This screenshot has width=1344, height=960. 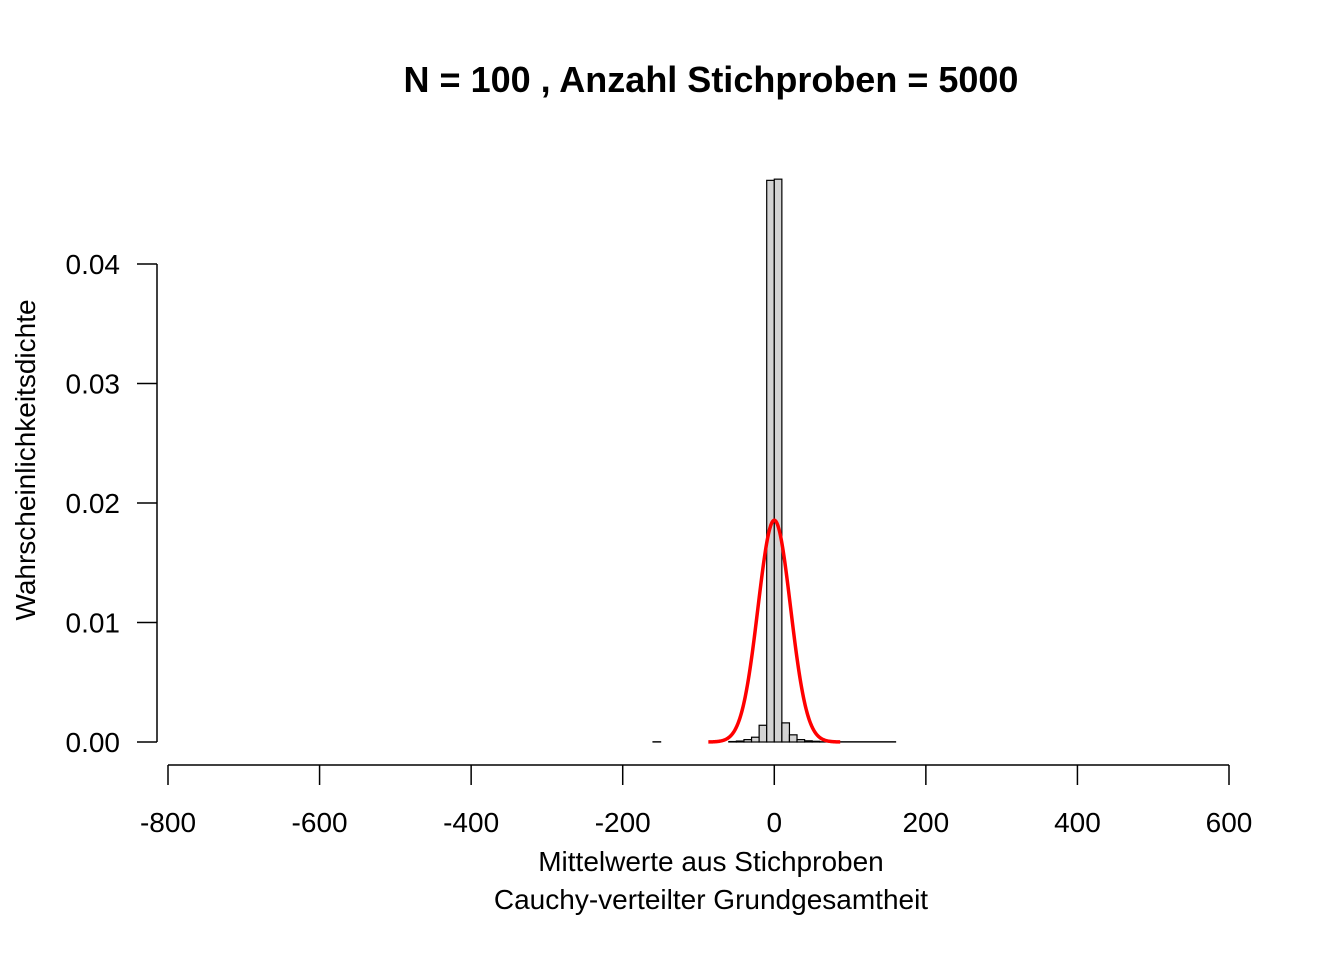 What do you see at coordinates (1077, 822) in the screenshot?
I see `x-tick-label-6: 400` at bounding box center [1077, 822].